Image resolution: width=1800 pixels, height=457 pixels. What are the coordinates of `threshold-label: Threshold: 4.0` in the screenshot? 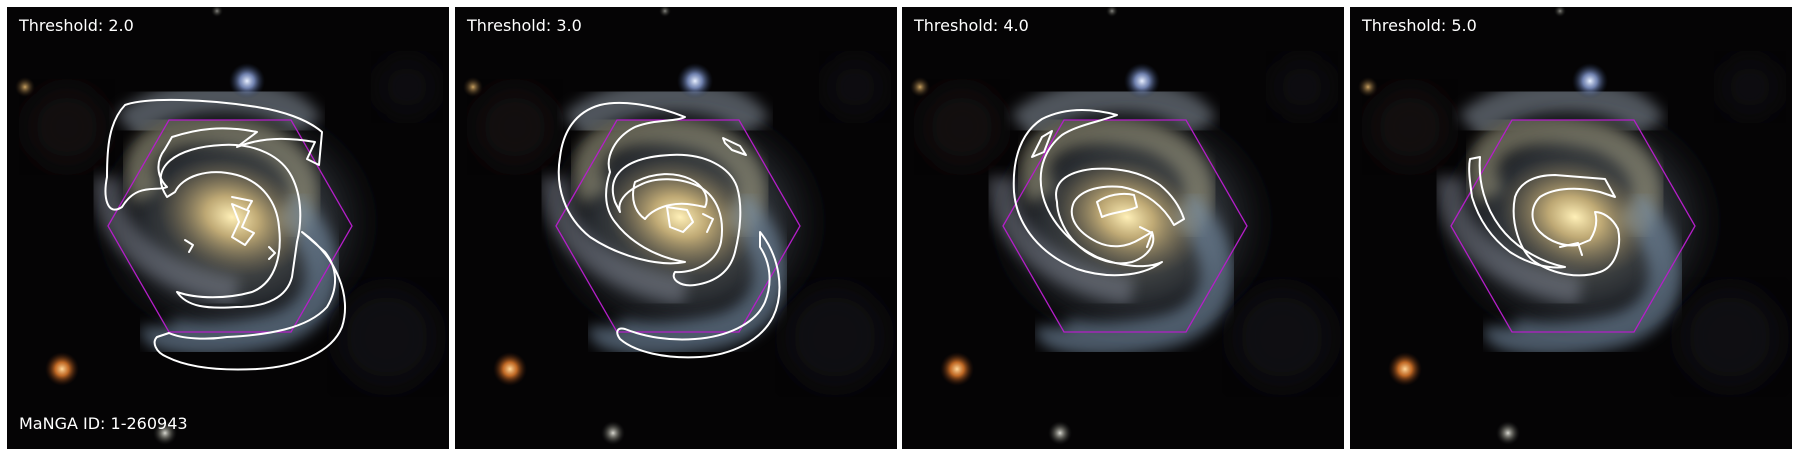 It's located at (971, 25).